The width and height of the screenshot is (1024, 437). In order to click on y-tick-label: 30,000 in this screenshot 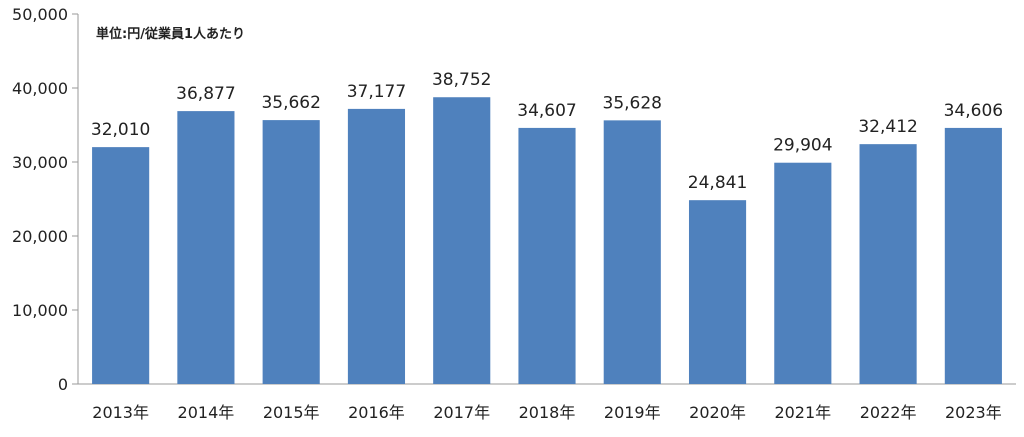, I will do `click(40, 162)`.